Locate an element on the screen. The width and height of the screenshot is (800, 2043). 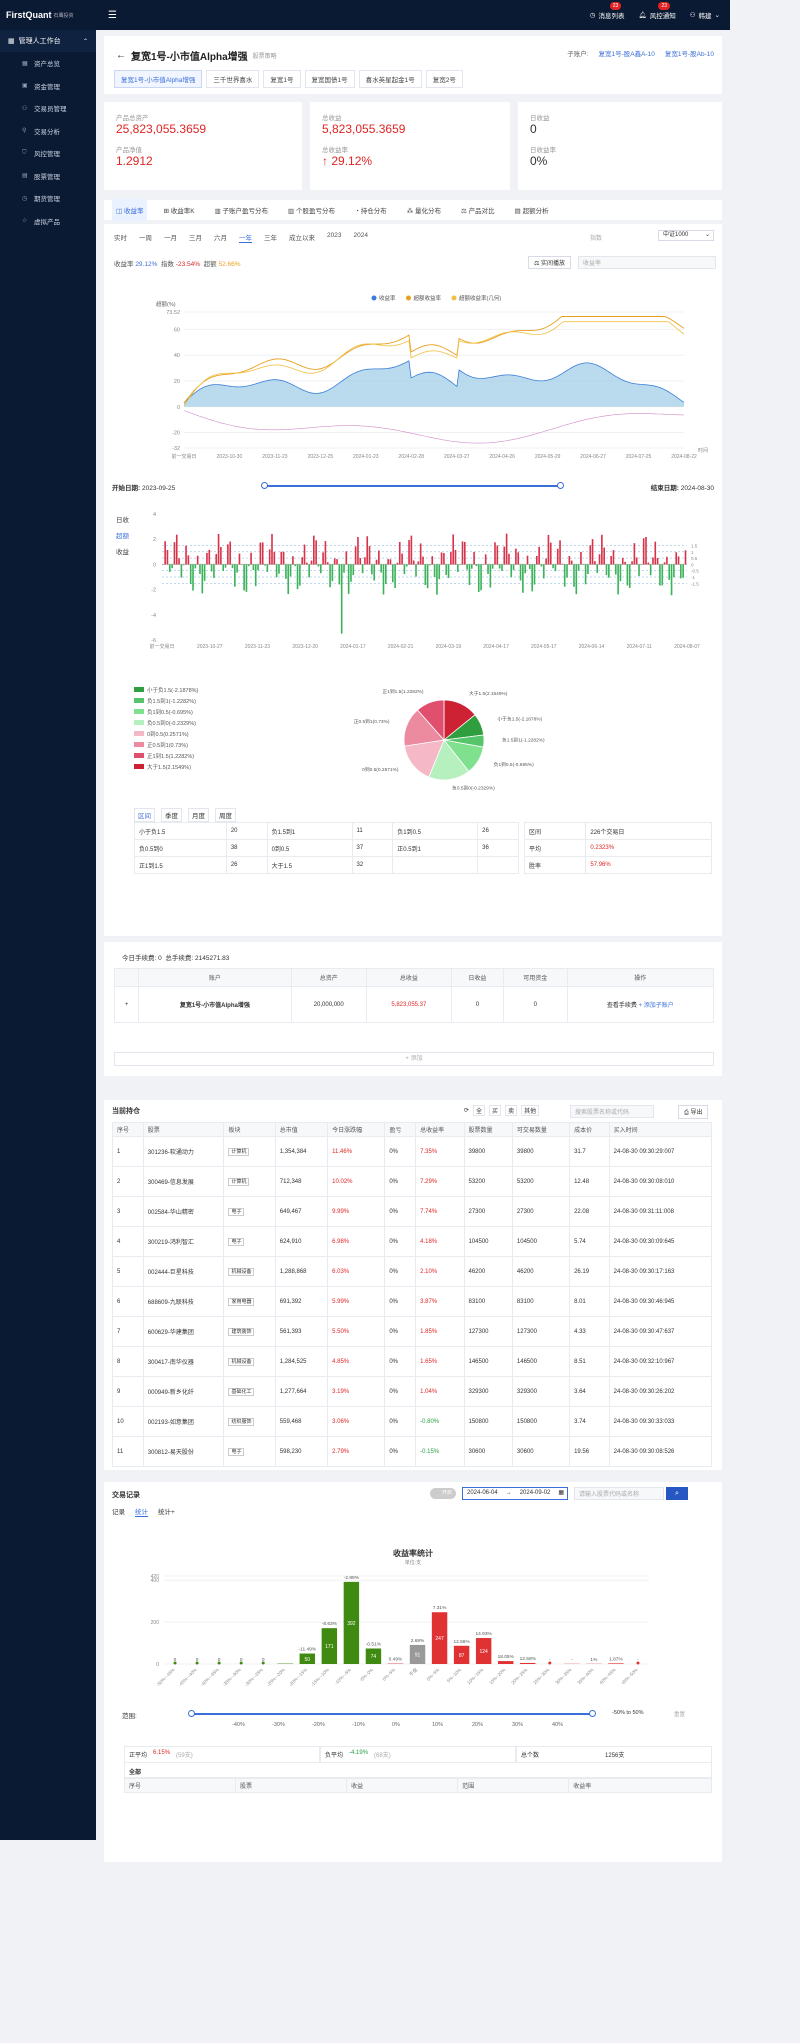
view-fee-link: 查看手续费 is located at coordinates (621, 1006).